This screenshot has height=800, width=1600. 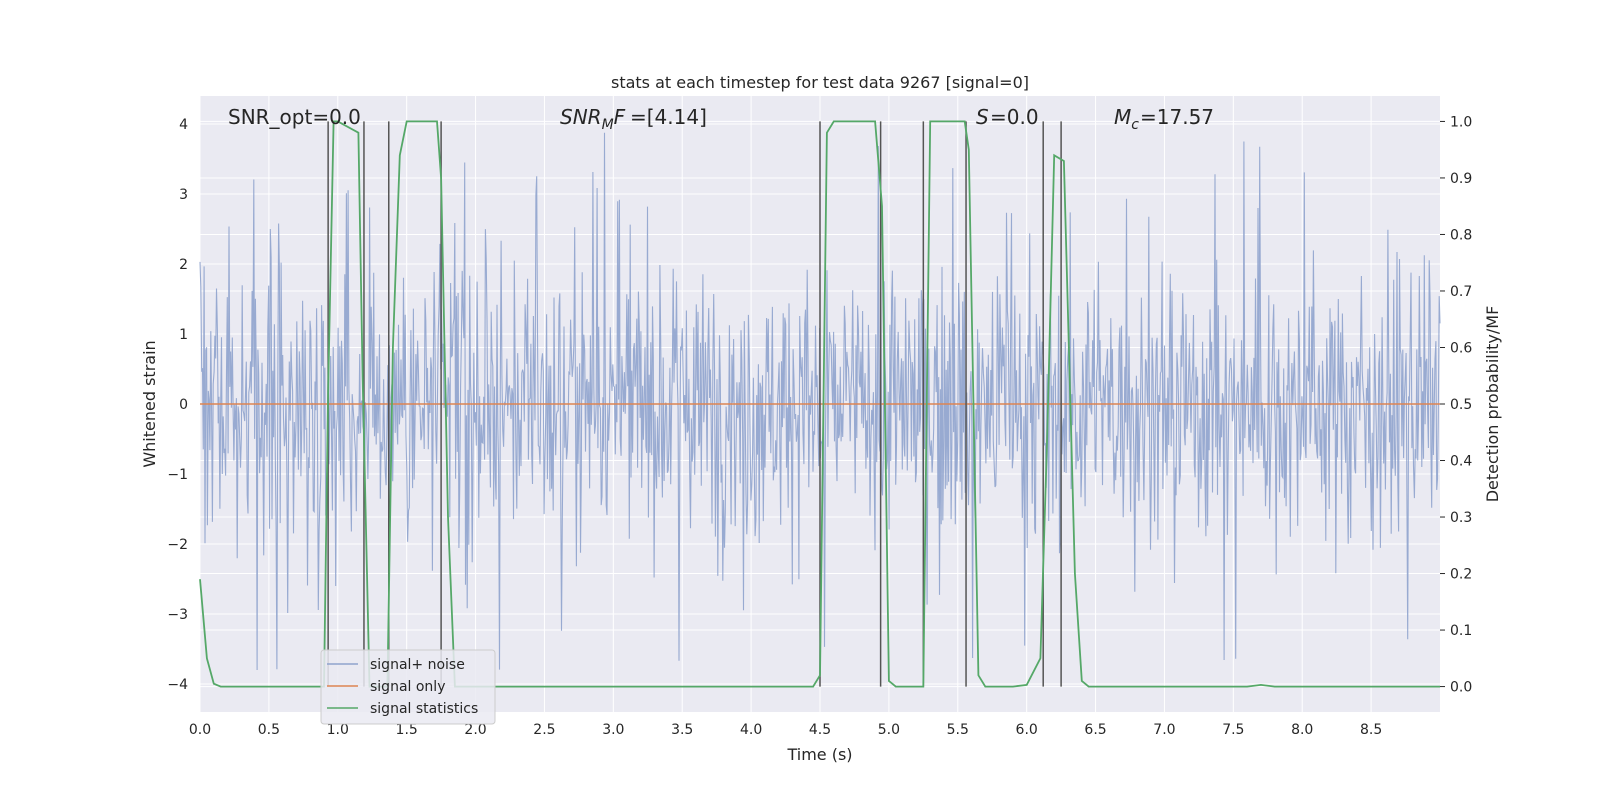 I want to click on y2-tick-label: 0.2, so click(x=1461, y=575).